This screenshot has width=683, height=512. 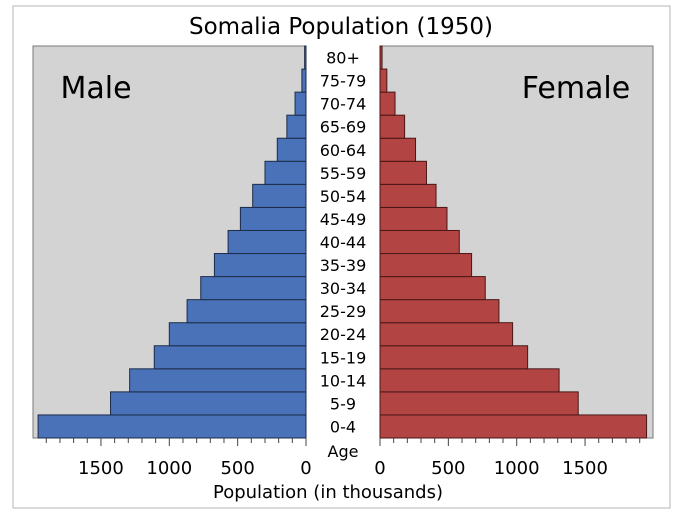 What do you see at coordinates (343, 150) in the screenshot?
I see `age-label-60-64: 60-64` at bounding box center [343, 150].